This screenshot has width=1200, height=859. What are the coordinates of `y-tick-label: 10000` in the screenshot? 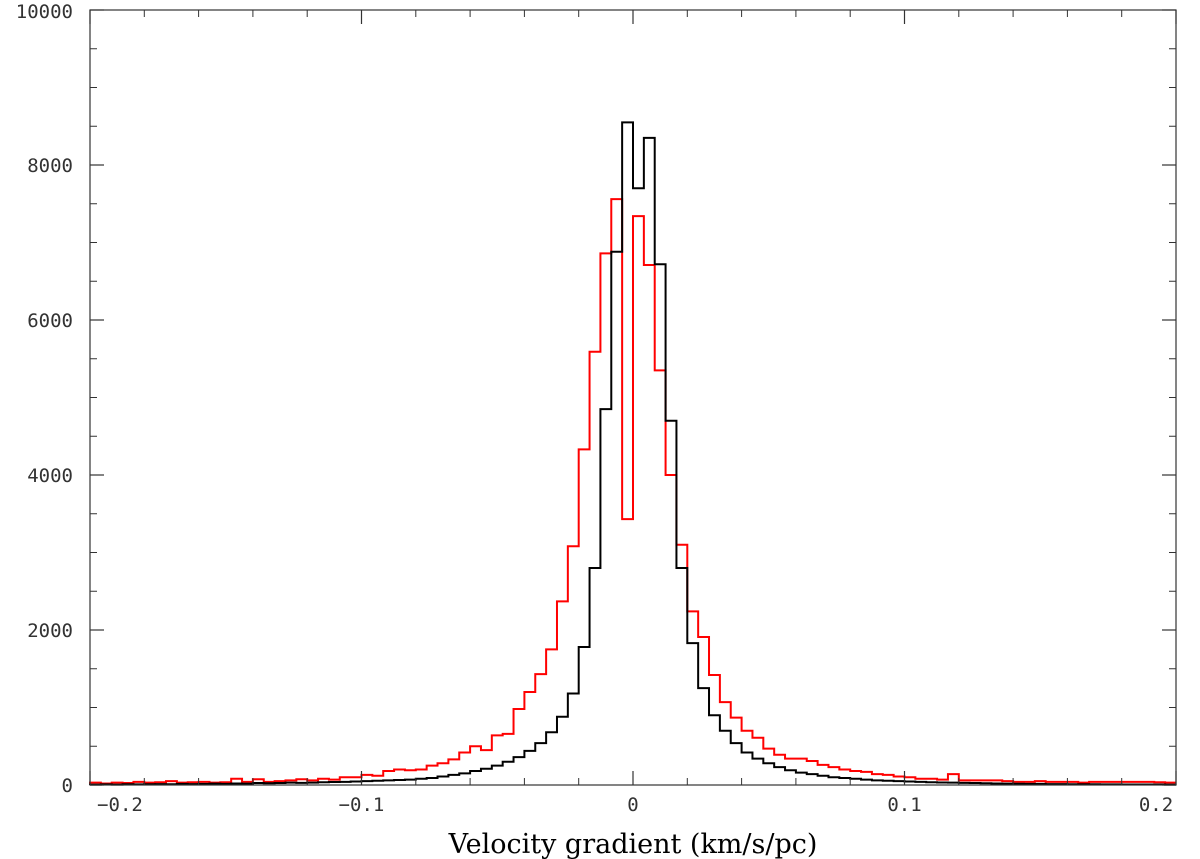 It's located at (44, 12).